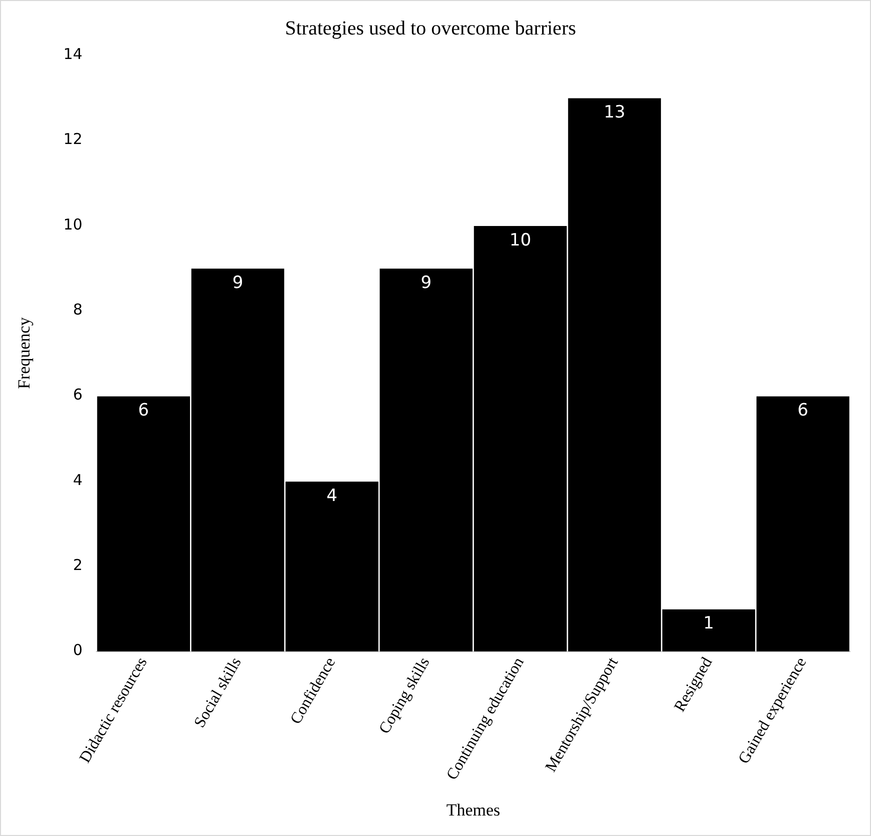 This screenshot has width=871, height=836. What do you see at coordinates (77, 479) in the screenshot?
I see `y-tick-label: 4` at bounding box center [77, 479].